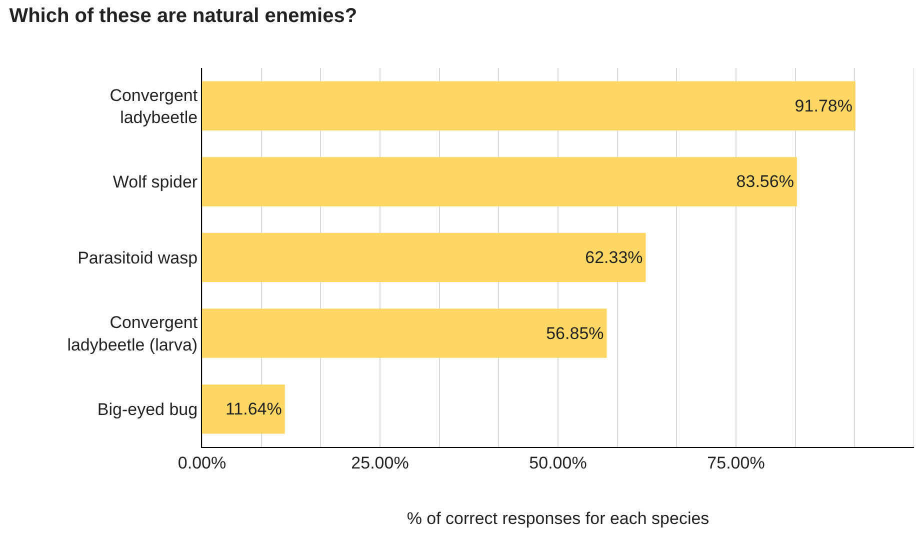 This screenshot has height=542, width=920. What do you see at coordinates (558, 462) in the screenshot?
I see `x-tick-label: 50.00%` at bounding box center [558, 462].